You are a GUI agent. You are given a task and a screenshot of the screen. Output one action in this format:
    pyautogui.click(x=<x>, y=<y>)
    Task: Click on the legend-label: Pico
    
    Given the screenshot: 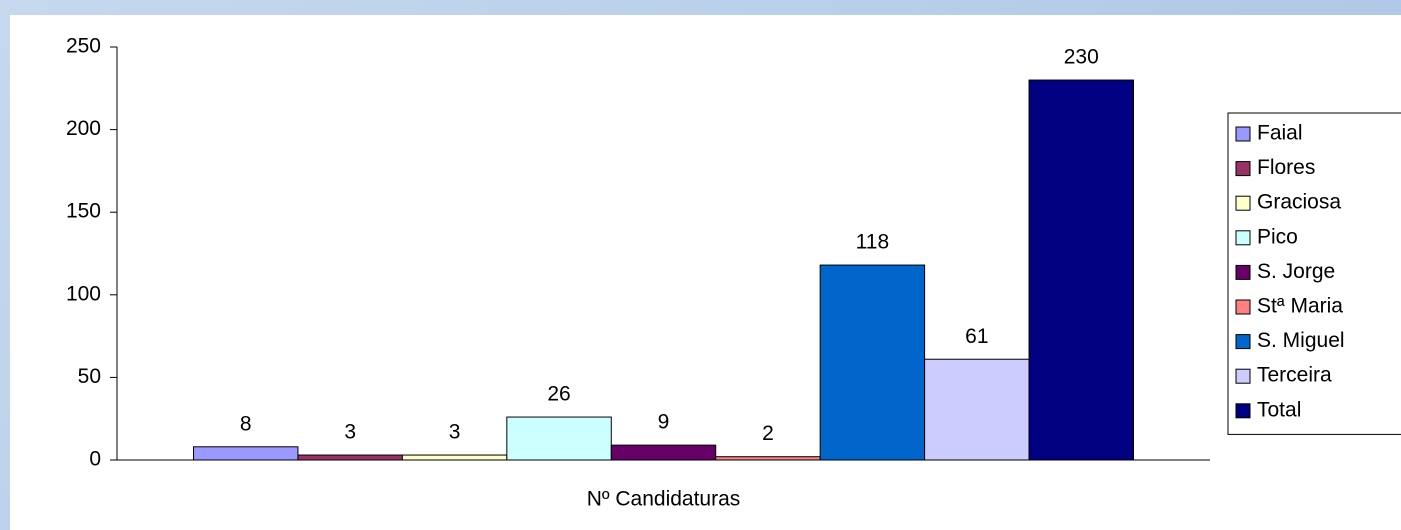 What is the action you would take?
    pyautogui.click(x=1277, y=236)
    